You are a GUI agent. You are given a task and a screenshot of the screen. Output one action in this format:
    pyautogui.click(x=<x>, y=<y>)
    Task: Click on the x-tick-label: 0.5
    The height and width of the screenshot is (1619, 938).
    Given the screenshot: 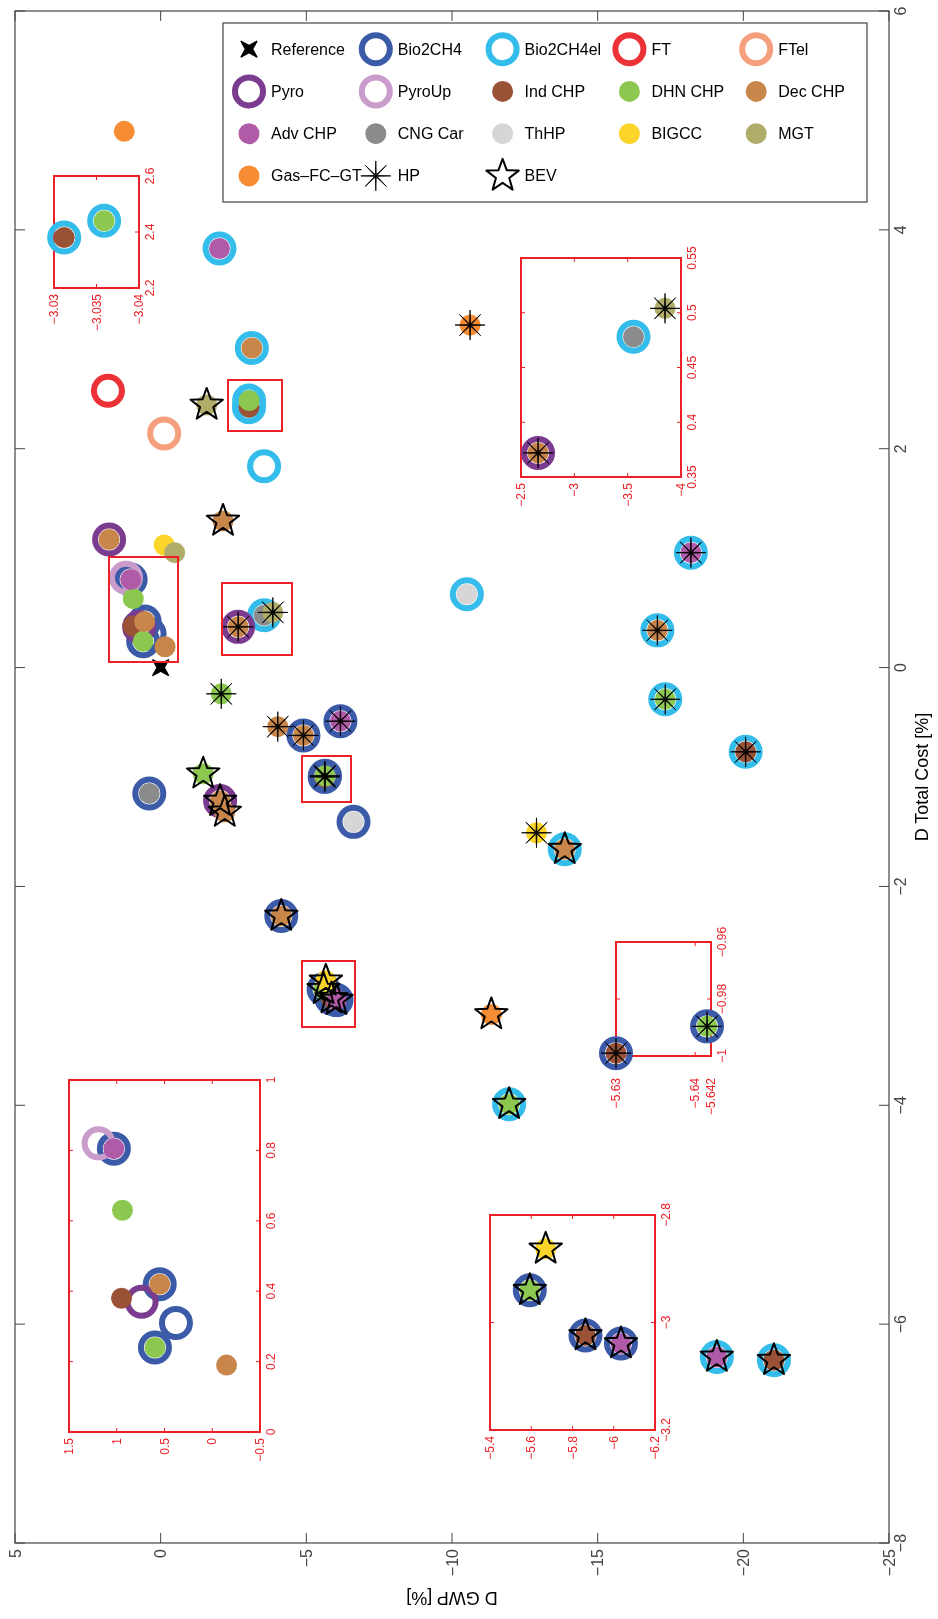 What is the action you would take?
    pyautogui.click(x=164, y=1446)
    